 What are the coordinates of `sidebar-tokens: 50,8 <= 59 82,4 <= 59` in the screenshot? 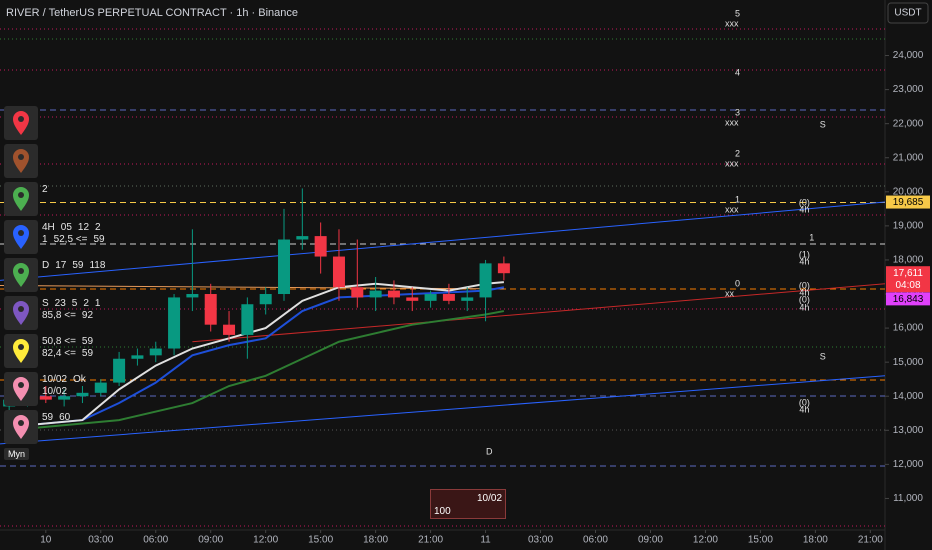 It's located at (75, 346).